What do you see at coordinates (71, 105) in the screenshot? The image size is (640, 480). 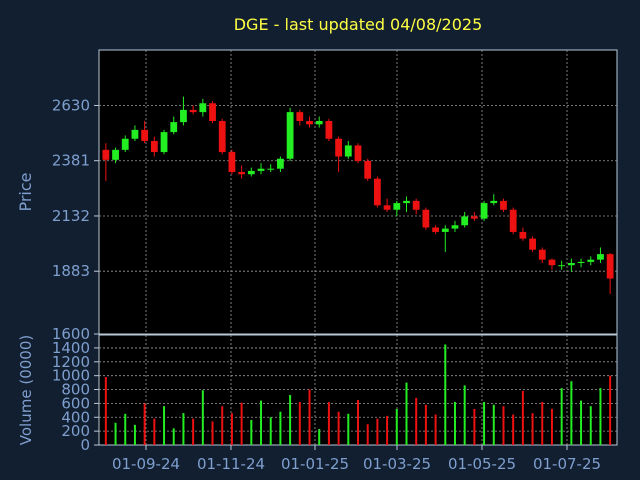 I see `price-tick-label: 2630` at bounding box center [71, 105].